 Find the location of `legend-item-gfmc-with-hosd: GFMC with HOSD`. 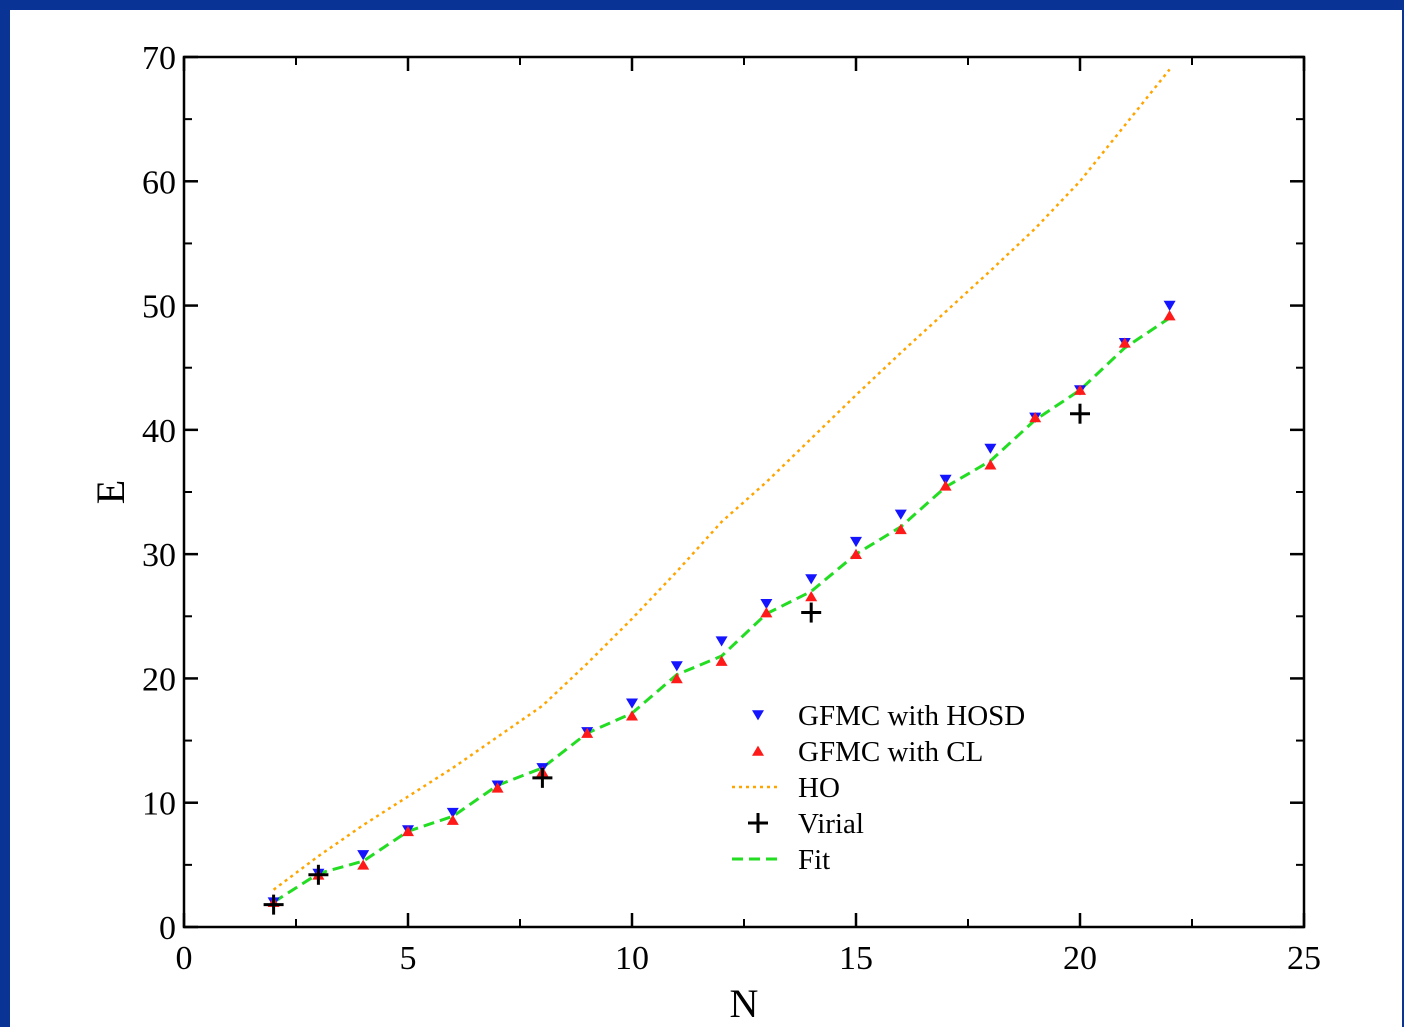

legend-item-gfmc-with-hosd: GFMC with HOSD is located at coordinates (888, 716).